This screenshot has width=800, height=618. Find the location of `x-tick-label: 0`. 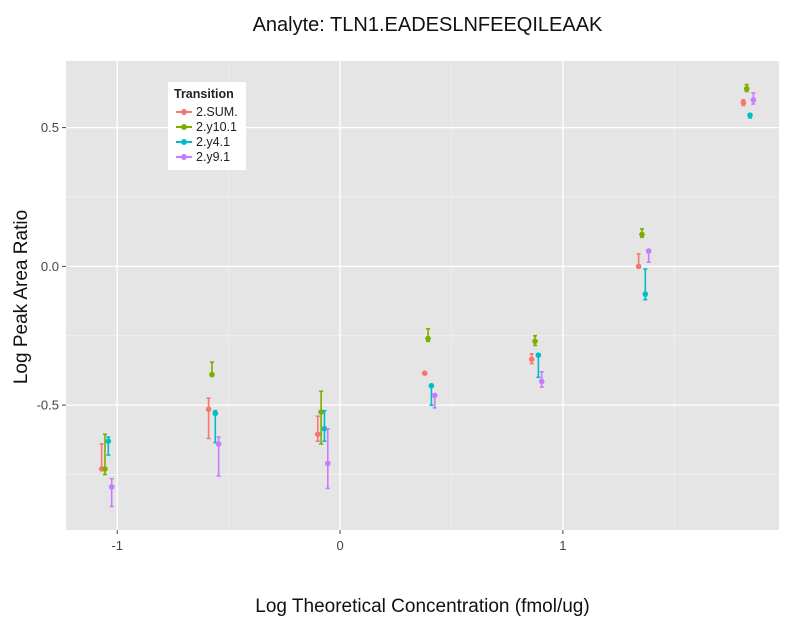

x-tick-label: 0 is located at coordinates (339, 545).